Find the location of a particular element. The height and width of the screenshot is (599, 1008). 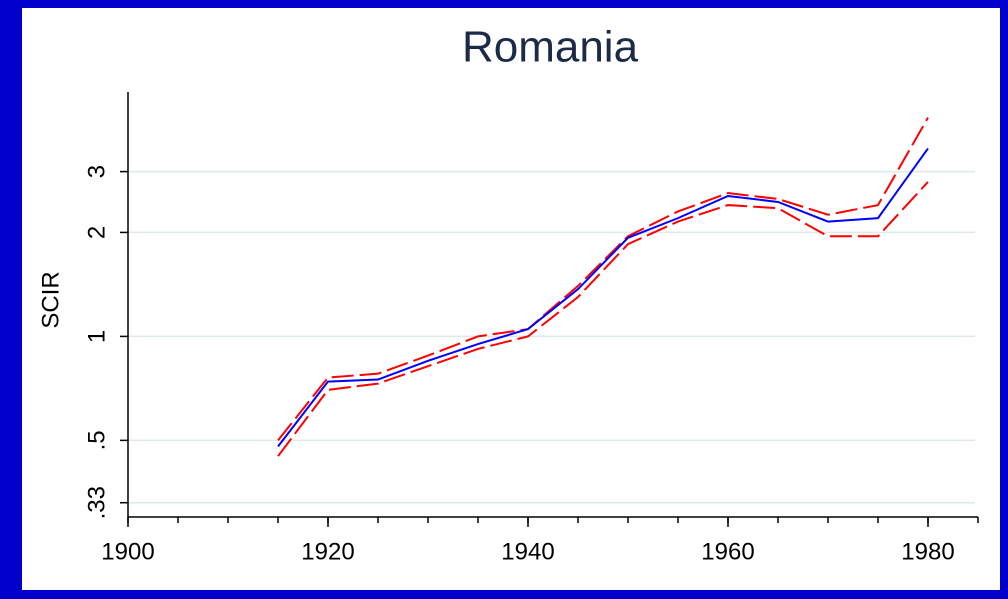

x-tick-label: 1960 is located at coordinates (727, 551).